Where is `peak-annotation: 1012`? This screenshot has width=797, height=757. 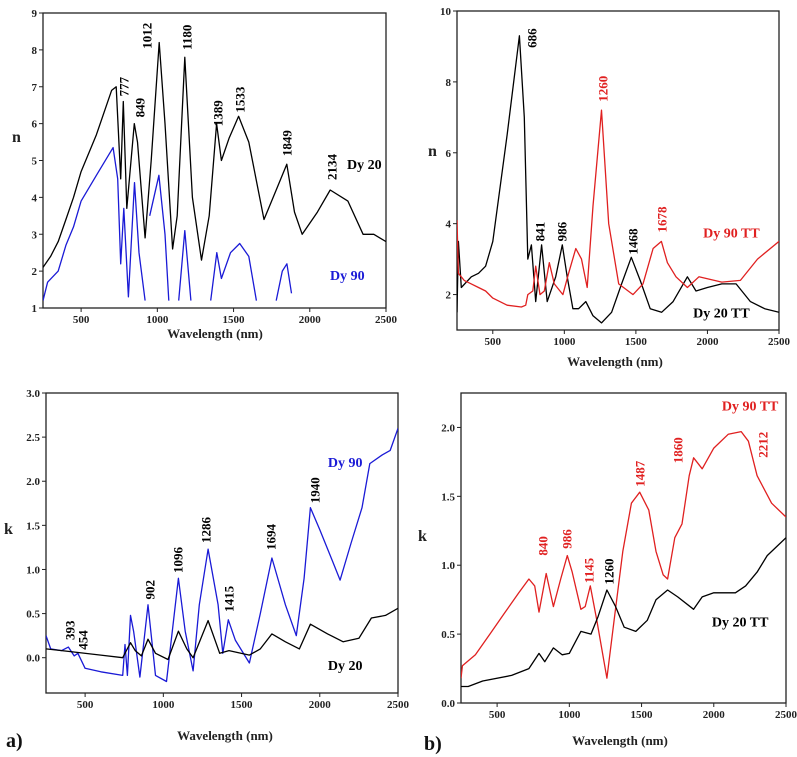 peak-annotation: 1012 is located at coordinates (146, 36).